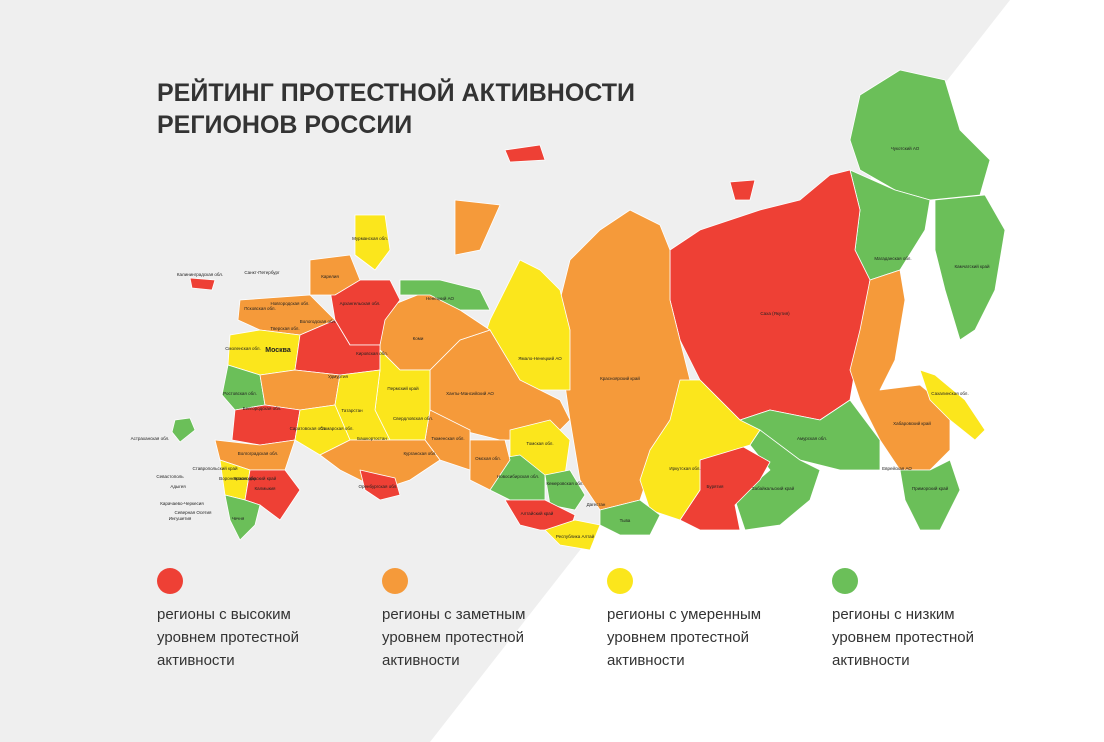 This screenshot has height=742, width=1104. I want to click on region-label: Астраханская обл., so click(150, 438).